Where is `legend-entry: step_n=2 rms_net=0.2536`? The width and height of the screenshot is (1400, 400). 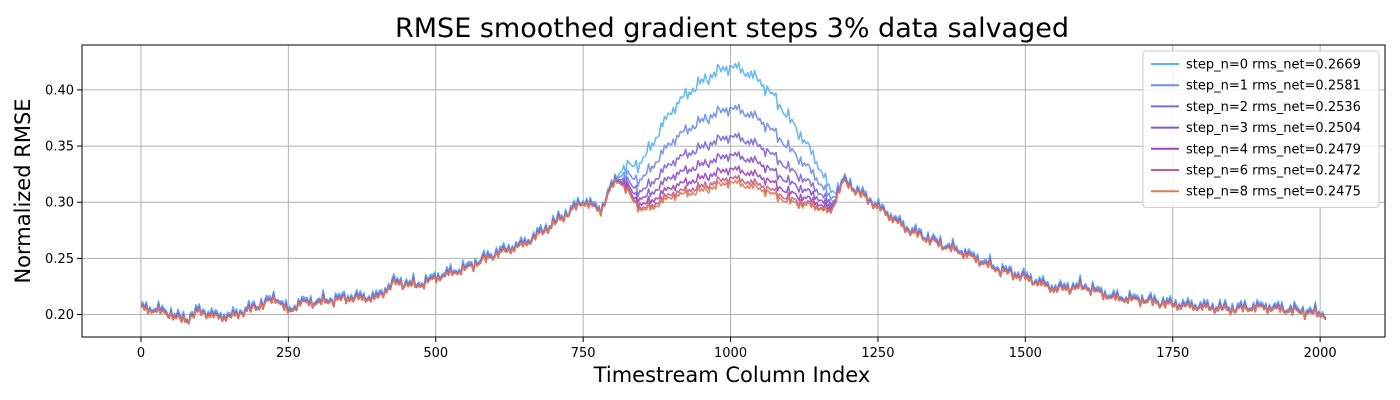
legend-entry: step_n=2 rms_net=0.2536 is located at coordinates (1273, 107).